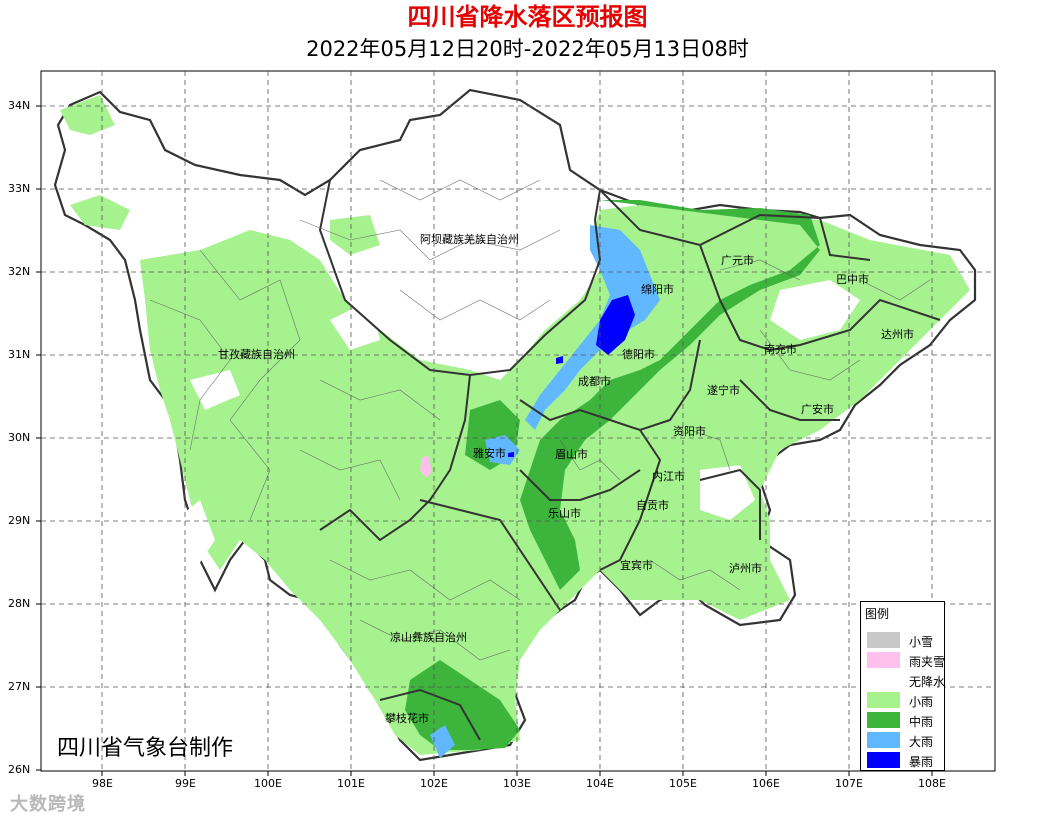 Image resolution: width=1055 pixels, height=821 pixels. I want to click on lon-label-101: 101E, so click(351, 783).